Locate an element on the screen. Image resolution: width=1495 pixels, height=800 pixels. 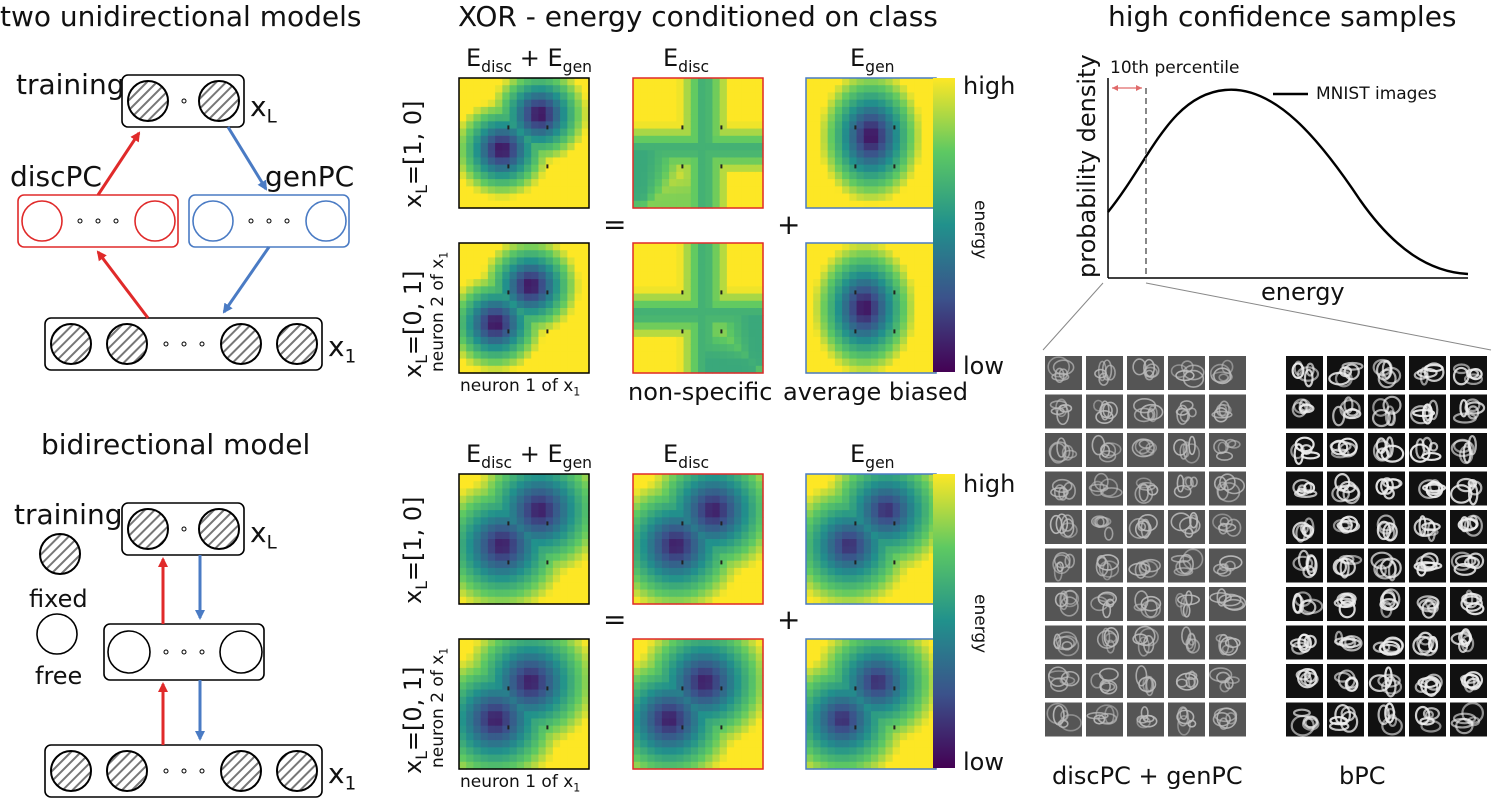
row-label-1-top: xL=[1, 0] is located at coordinates (415, 154).